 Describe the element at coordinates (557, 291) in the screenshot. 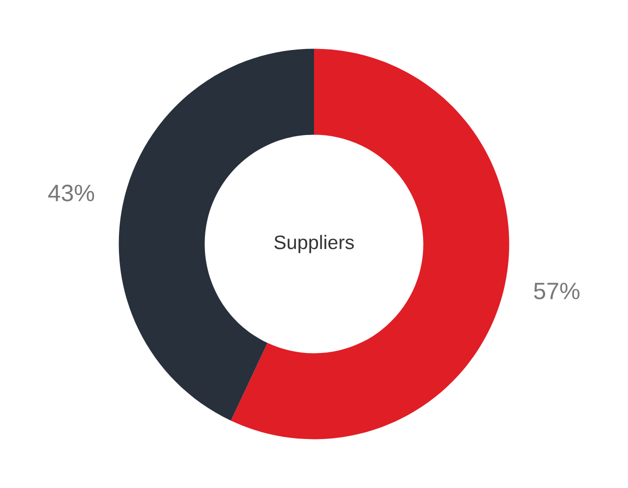

I see `data-label: 57%` at that location.